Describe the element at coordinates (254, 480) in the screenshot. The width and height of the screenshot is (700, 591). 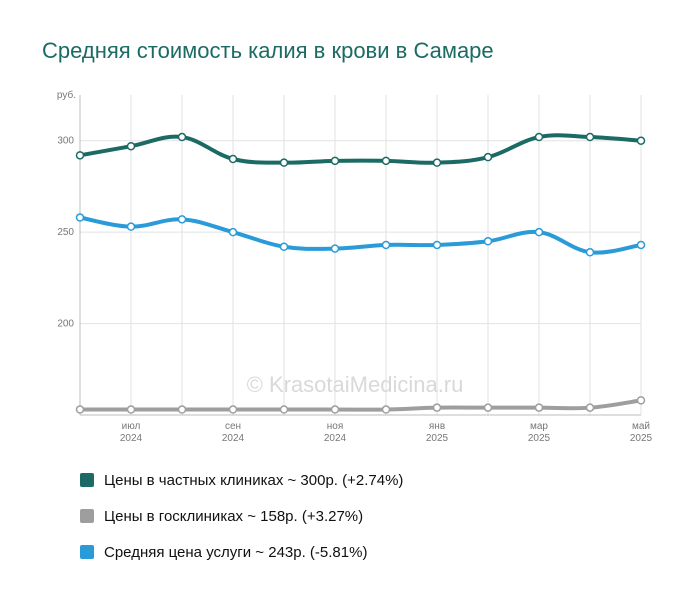
I see `legend-label: Цены в частных клиниках ~ 300р. (+2.74%)` at that location.